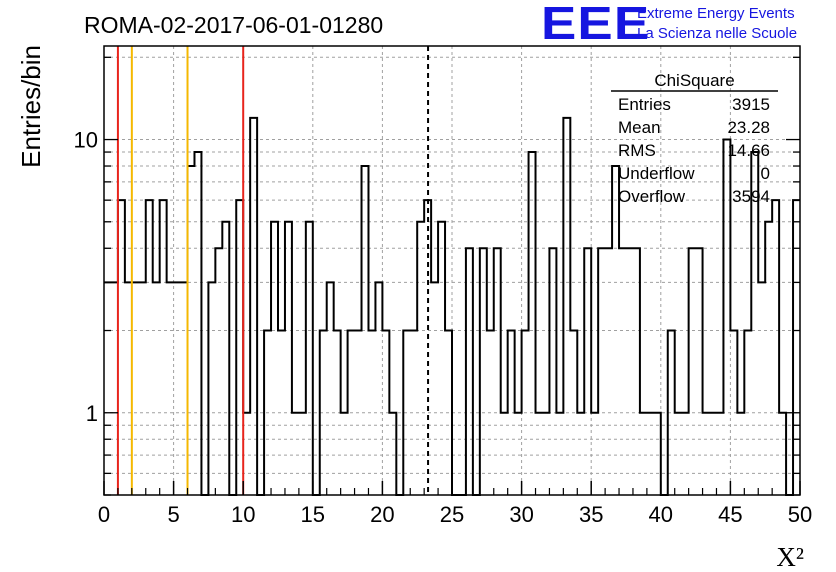 The image size is (836, 572). I want to click on stats-row-value: 3594, so click(751, 196).